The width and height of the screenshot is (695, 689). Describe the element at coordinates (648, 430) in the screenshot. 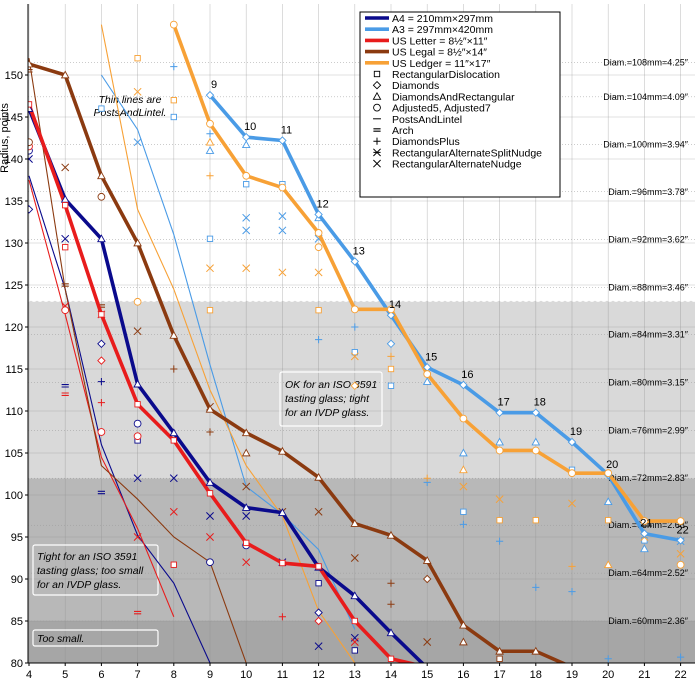

I see `diameter-label-8: Diam.=76mm=2.99″` at that location.